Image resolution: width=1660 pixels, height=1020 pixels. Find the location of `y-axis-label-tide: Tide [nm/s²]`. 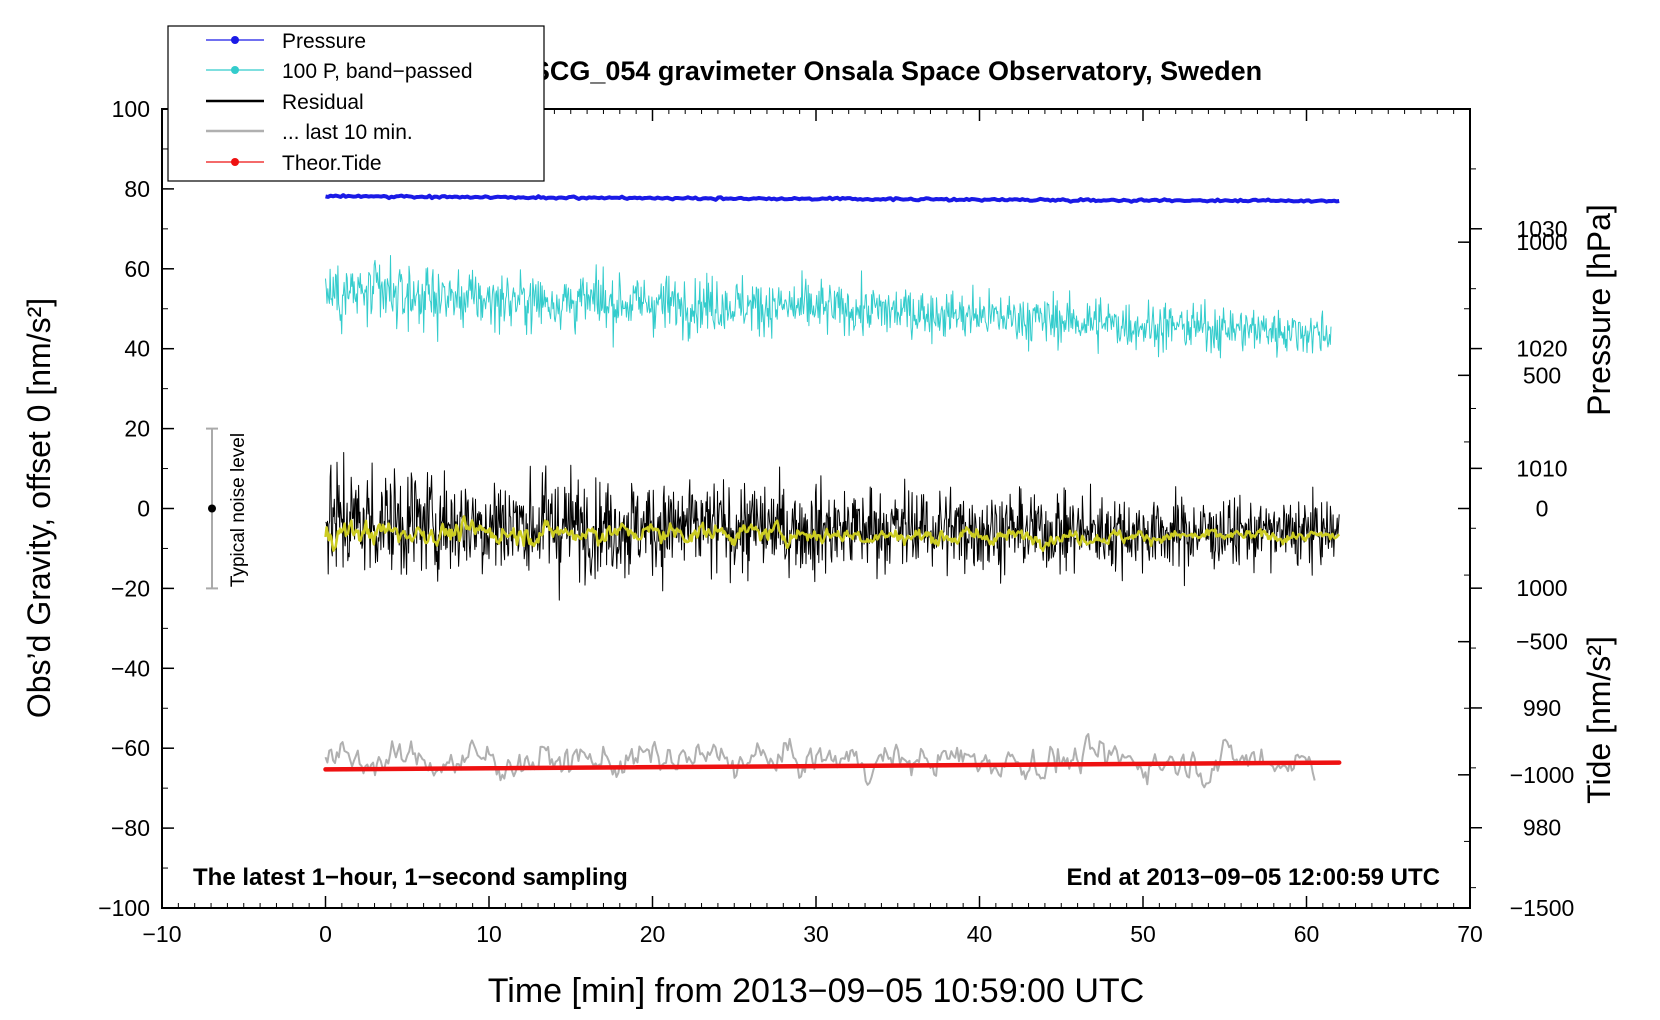

y-axis-label-tide: Tide [nm/s²] is located at coordinates (1599, 720).